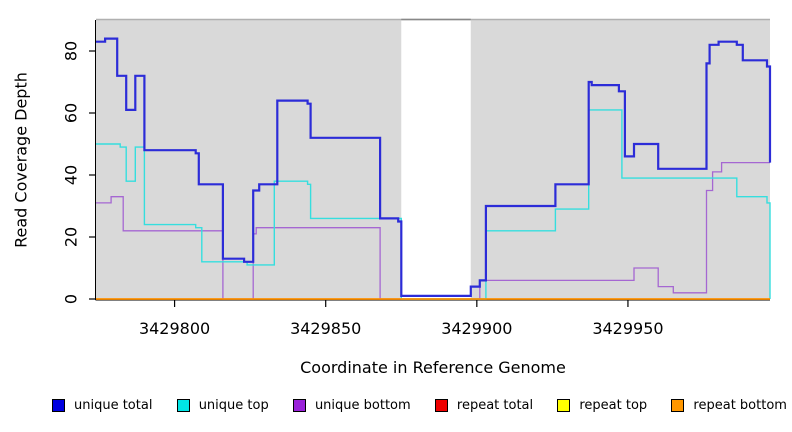  Describe the element at coordinates (71, 51) in the screenshot. I see `y-axis-tick-label: 80` at that location.